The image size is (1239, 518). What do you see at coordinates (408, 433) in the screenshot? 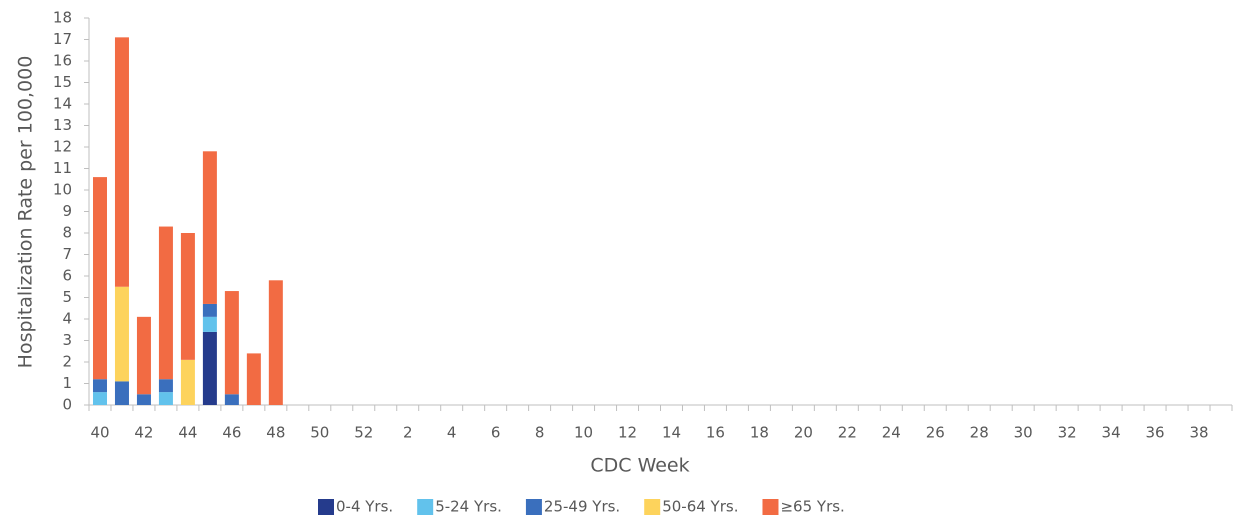
I see `x-tick-label: 2` at bounding box center [408, 433].